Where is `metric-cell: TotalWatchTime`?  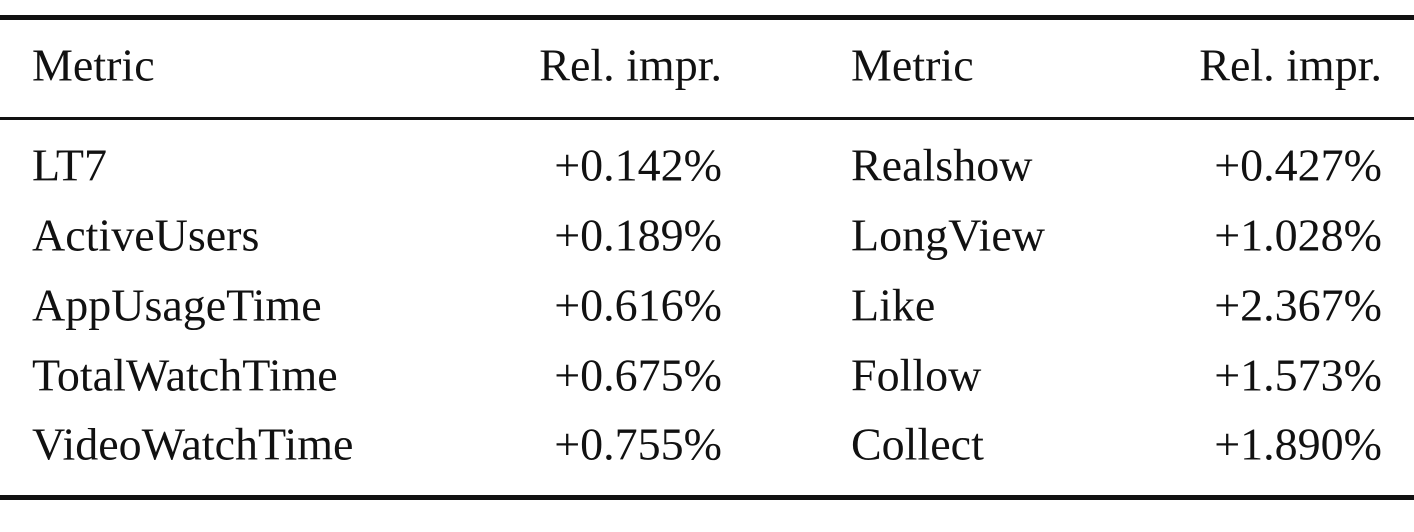 metric-cell: TotalWatchTime is located at coordinates (185, 375).